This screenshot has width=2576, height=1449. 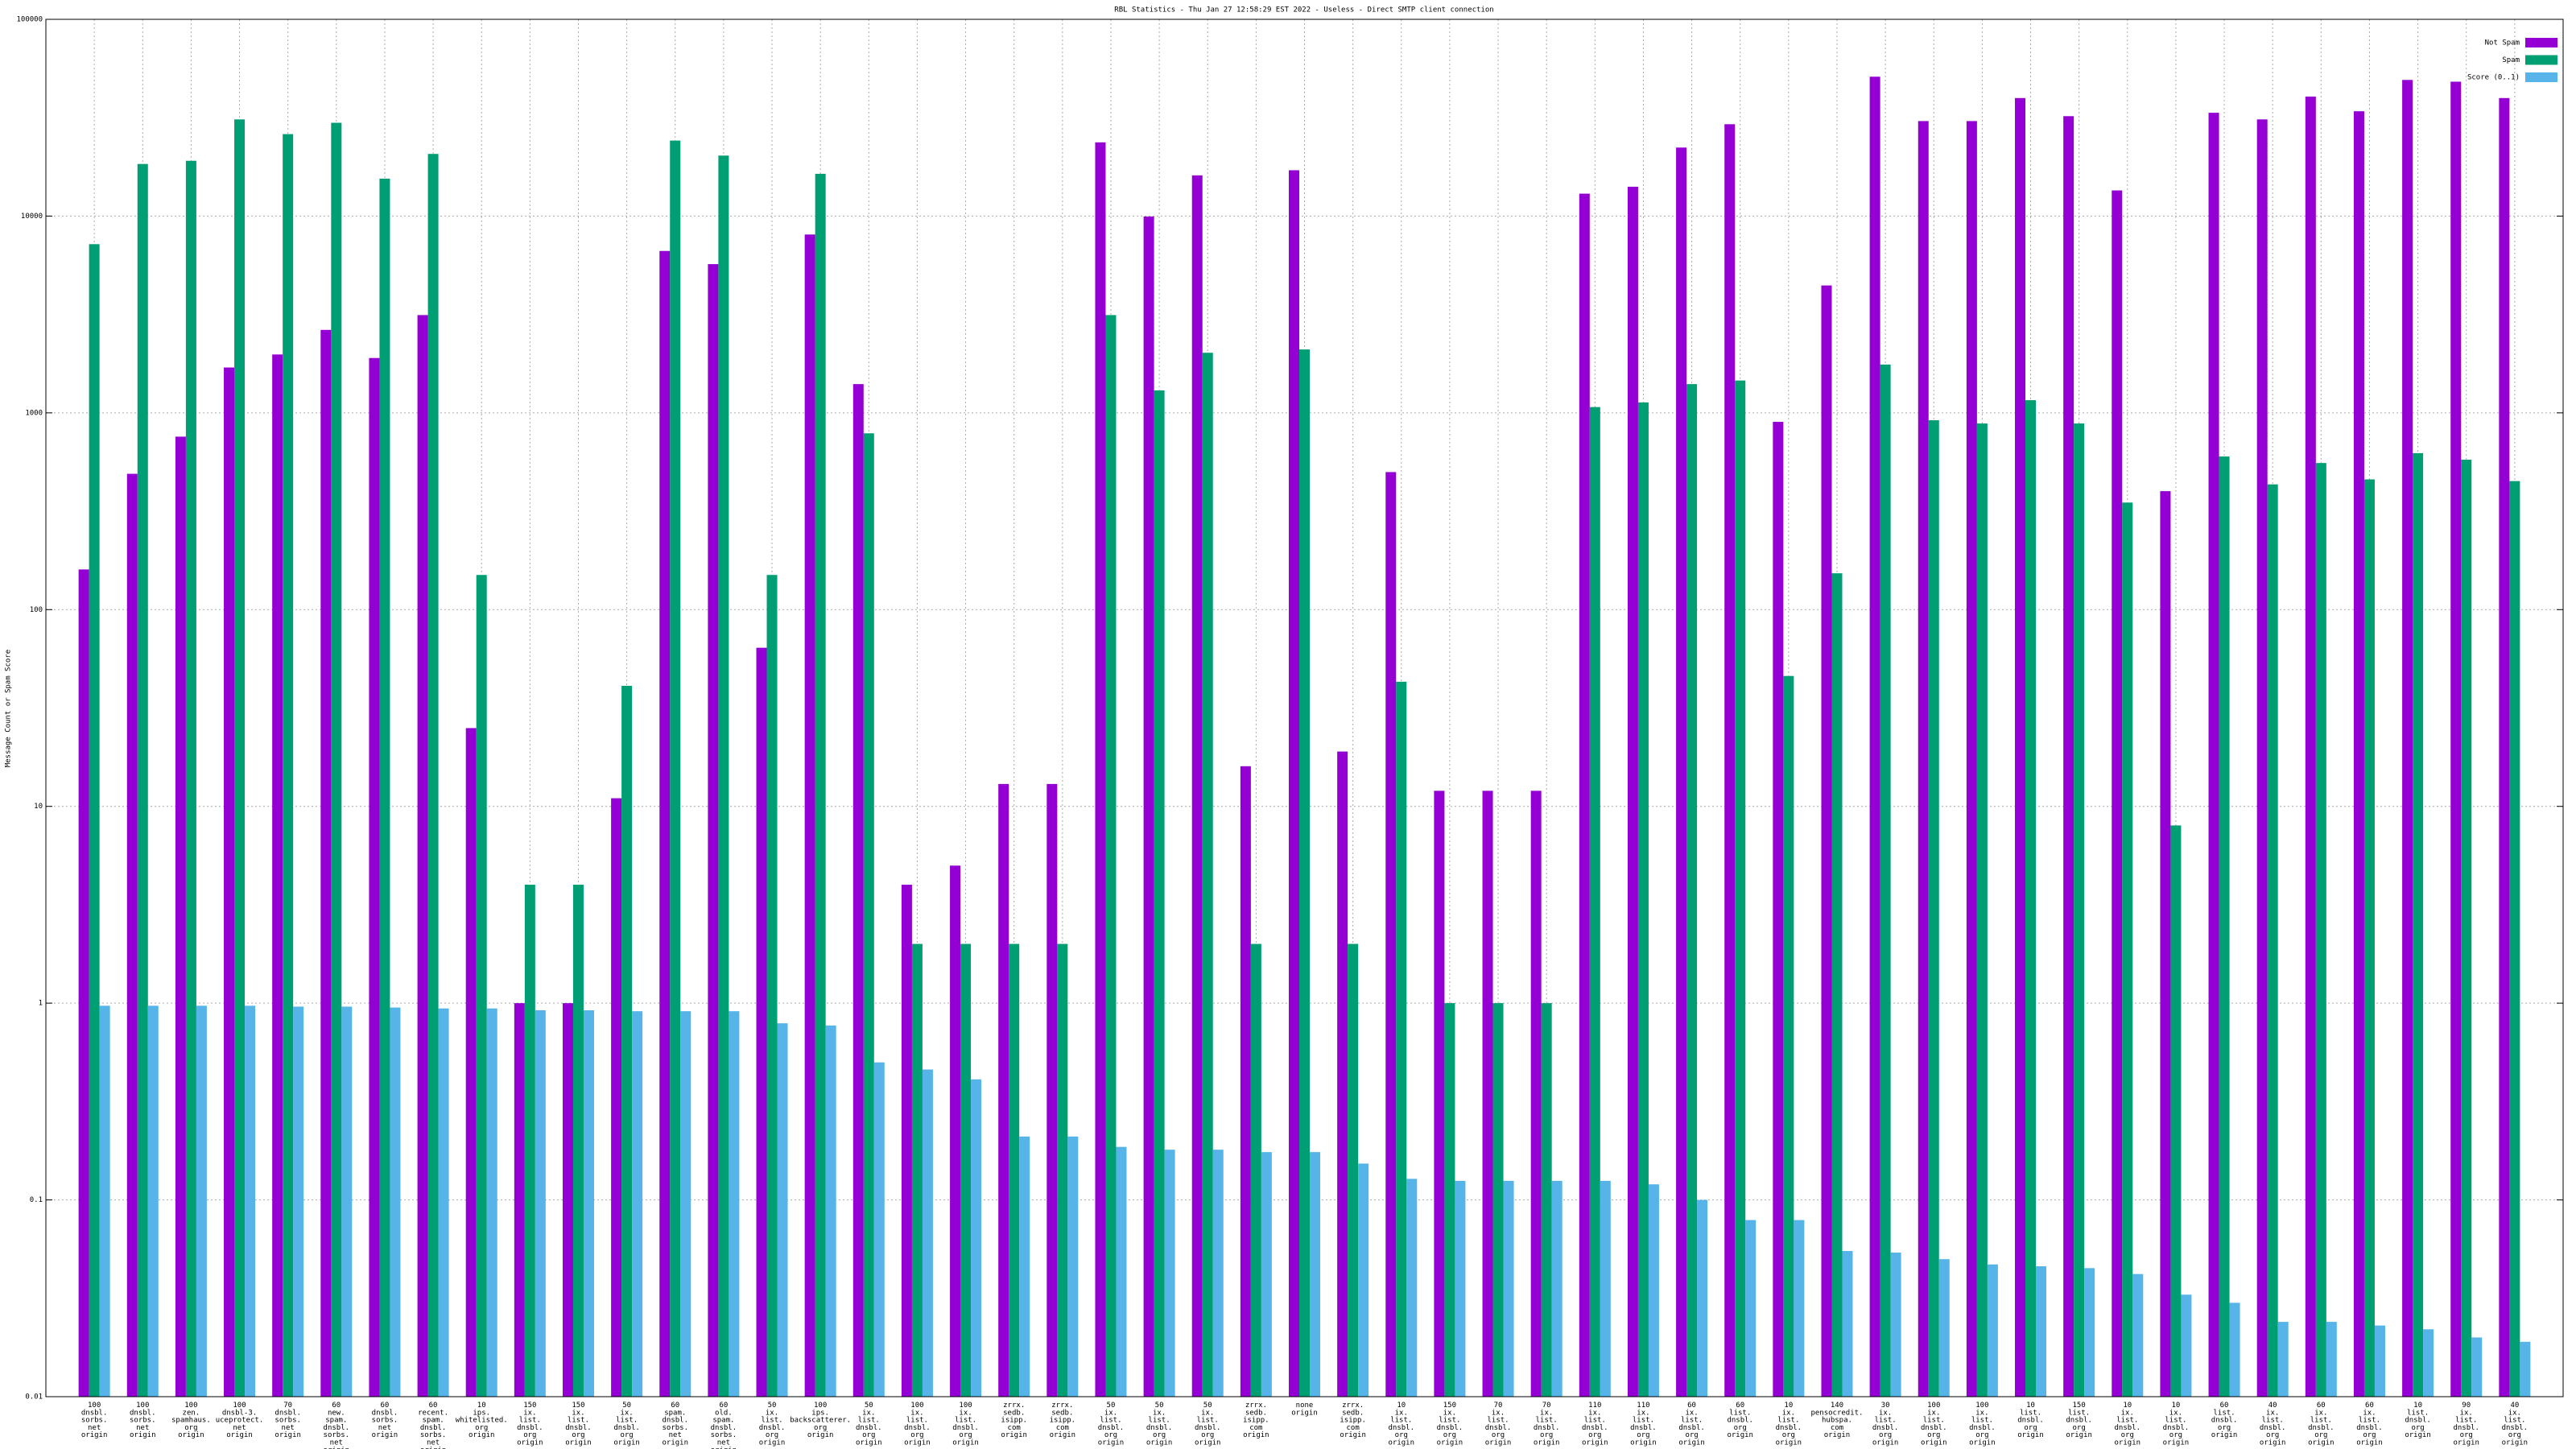 I want to click on x-tick-label: 100 dnsbl. sorbs. net origin, so click(x=94, y=1420).